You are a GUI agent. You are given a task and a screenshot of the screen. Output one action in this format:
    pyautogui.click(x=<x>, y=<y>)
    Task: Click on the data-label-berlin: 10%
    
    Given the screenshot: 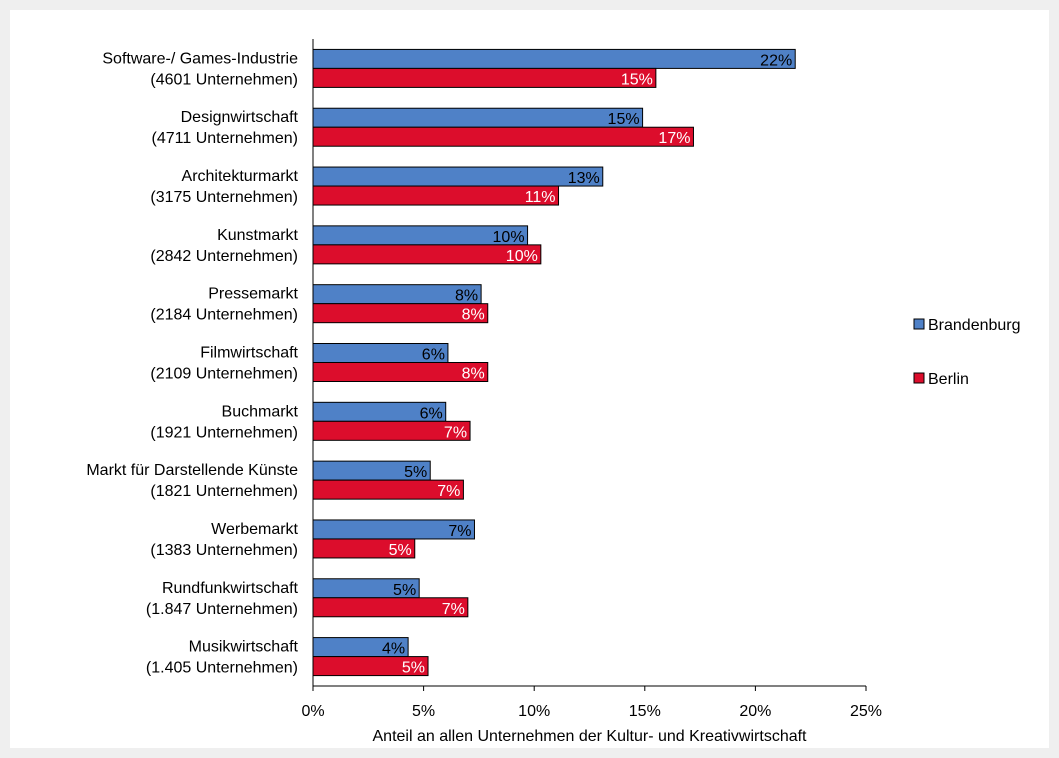 What is the action you would take?
    pyautogui.click(x=522, y=256)
    